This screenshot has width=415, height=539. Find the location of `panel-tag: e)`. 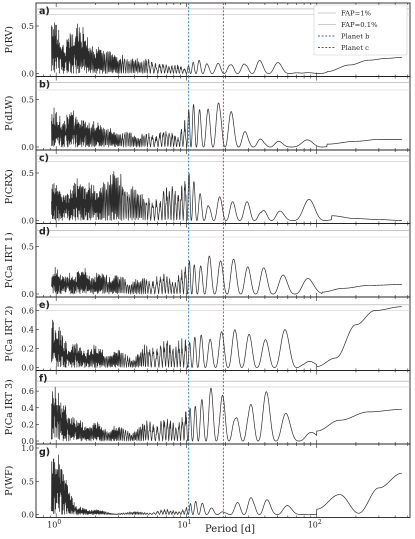

panel-tag: e) is located at coordinates (44, 305).